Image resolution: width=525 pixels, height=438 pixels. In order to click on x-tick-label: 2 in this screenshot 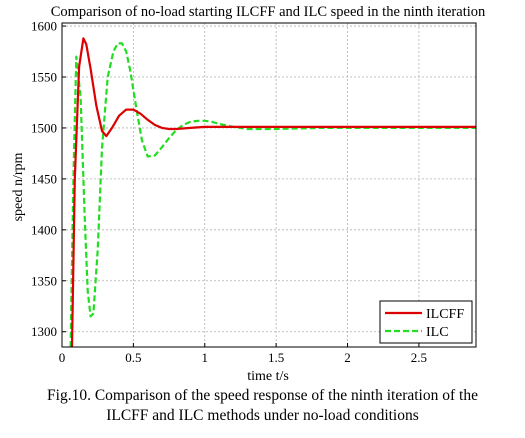, I will do `click(347, 357)`.